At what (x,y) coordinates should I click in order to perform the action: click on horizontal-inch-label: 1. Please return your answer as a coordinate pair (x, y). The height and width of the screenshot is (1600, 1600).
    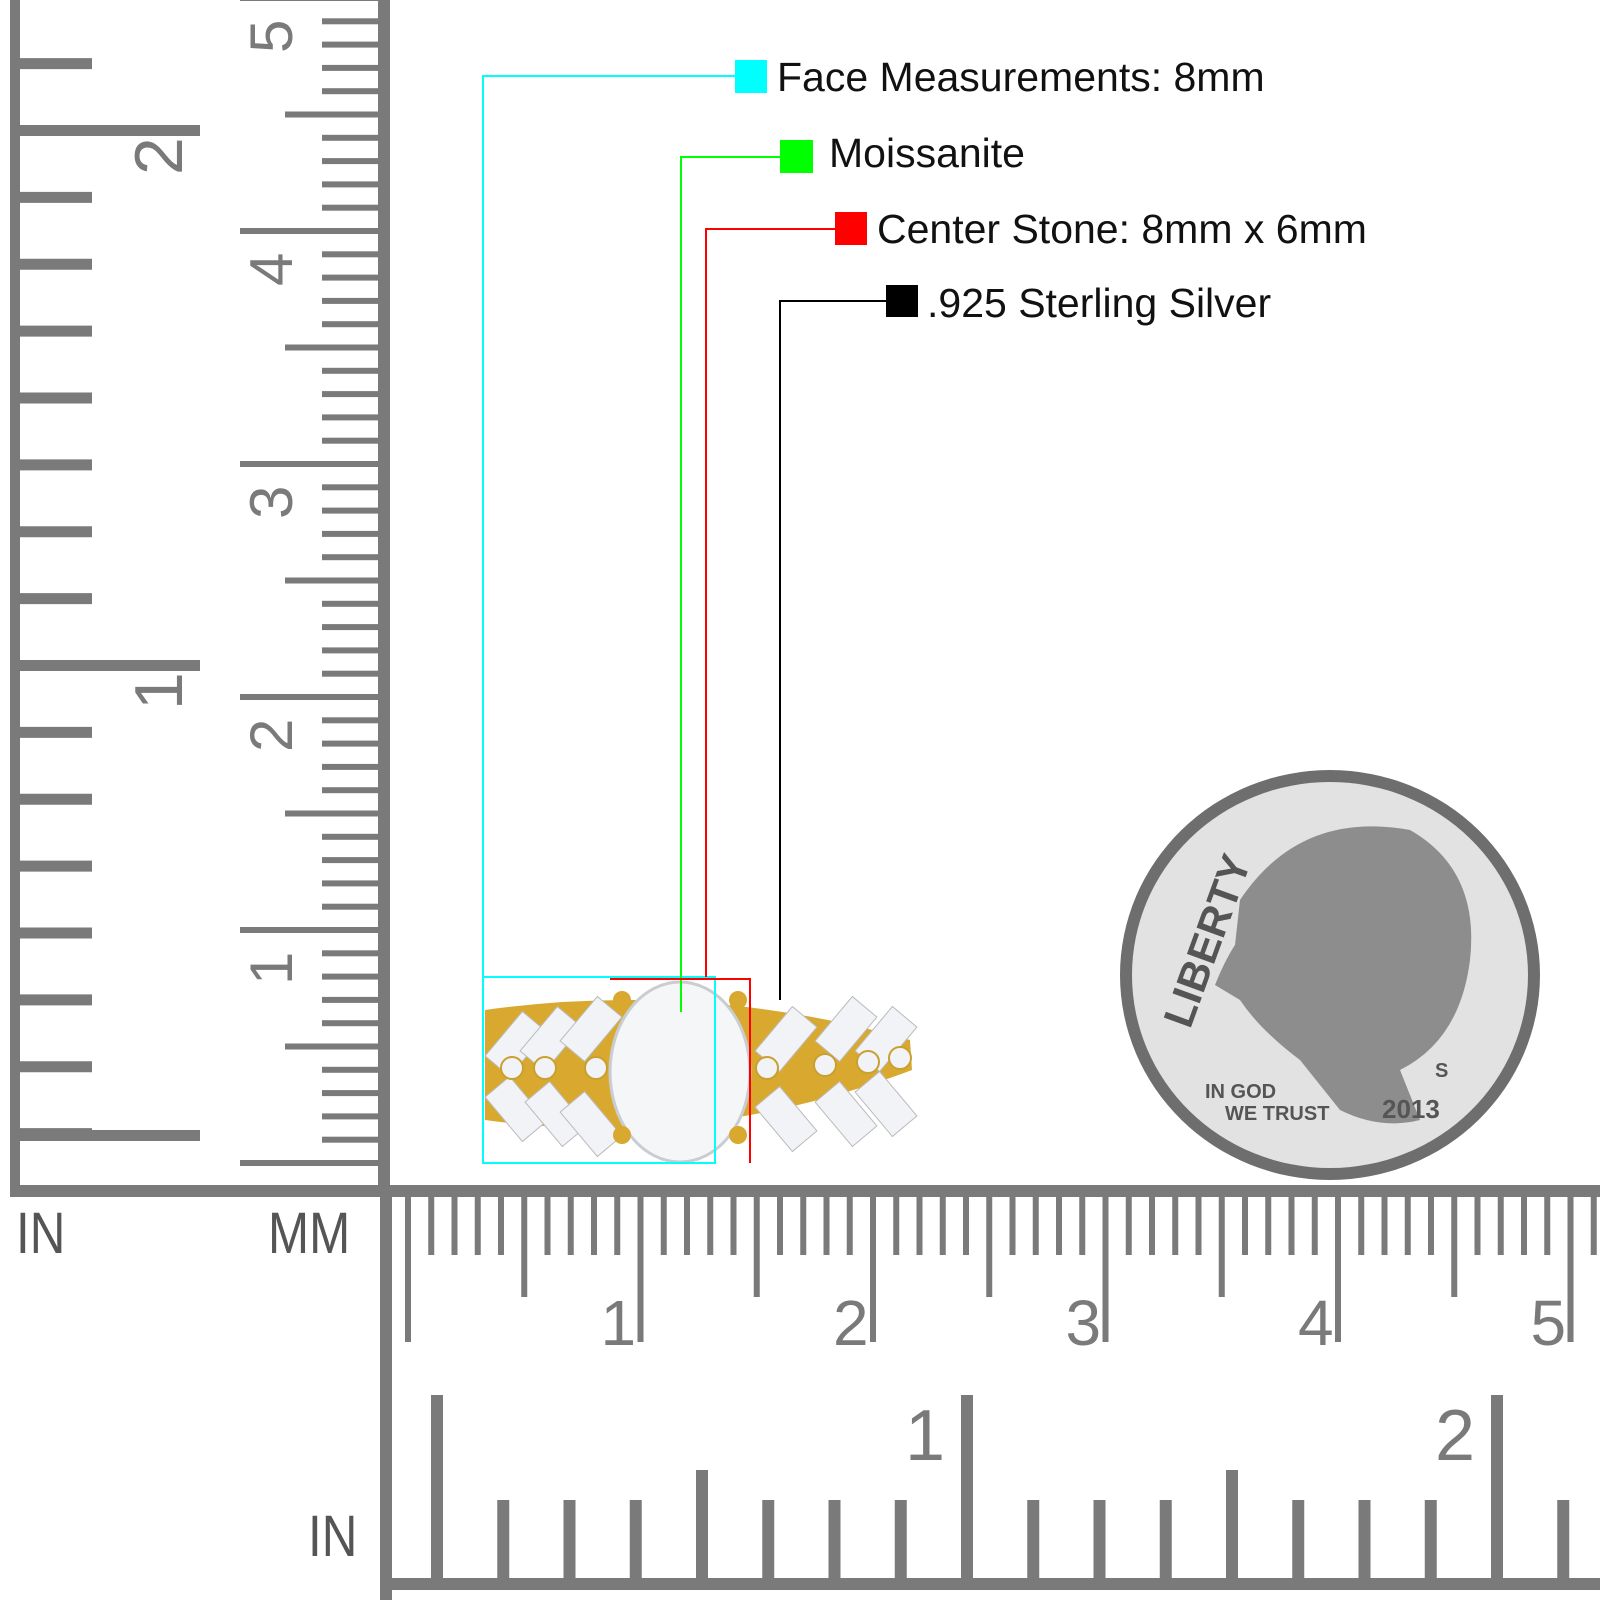
    Looking at the image, I should click on (925, 1436).